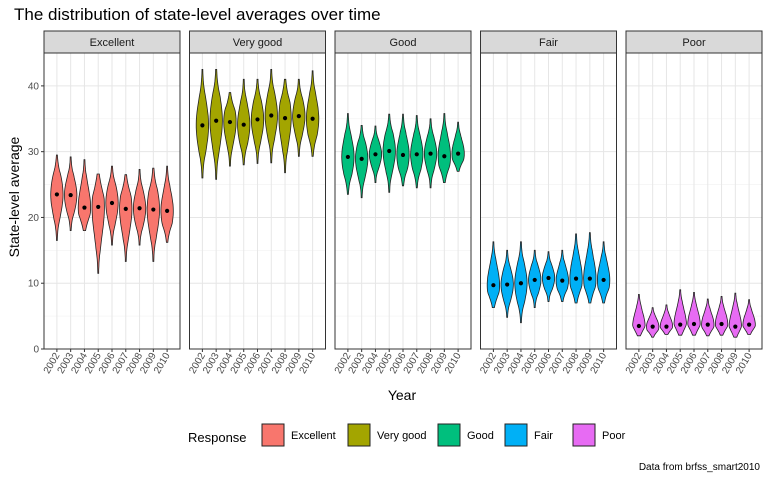  I want to click on legend-label: Very good, so click(402, 436).